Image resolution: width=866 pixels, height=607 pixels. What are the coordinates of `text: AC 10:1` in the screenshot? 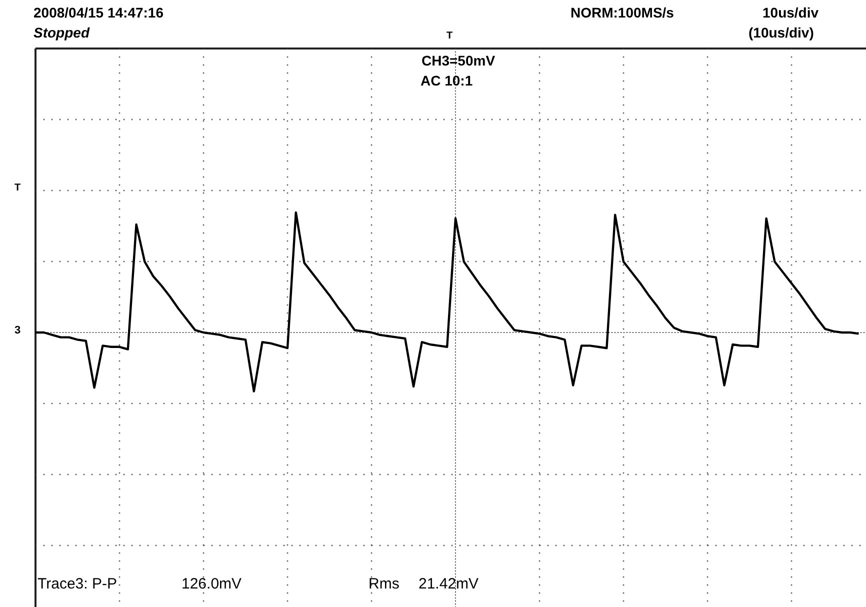 It's located at (446, 80).